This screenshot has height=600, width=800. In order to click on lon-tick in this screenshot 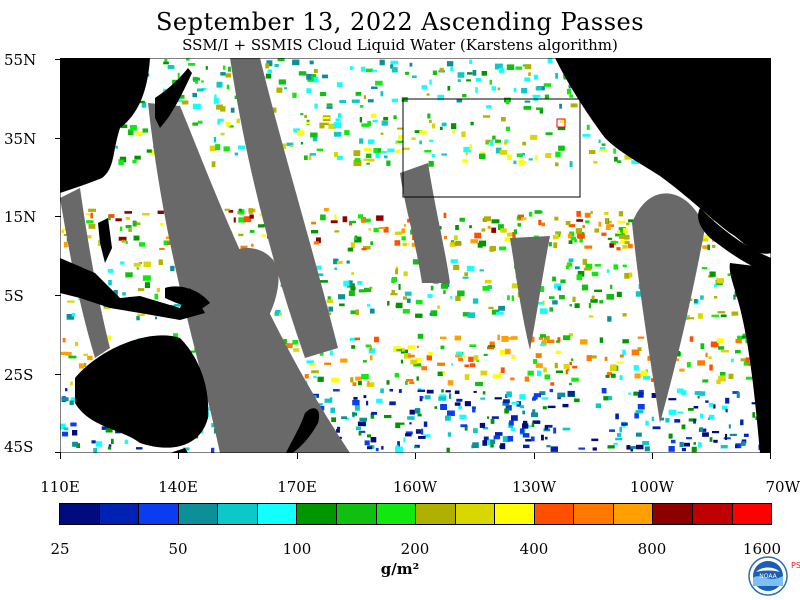, I will do `click(415, 456)`.